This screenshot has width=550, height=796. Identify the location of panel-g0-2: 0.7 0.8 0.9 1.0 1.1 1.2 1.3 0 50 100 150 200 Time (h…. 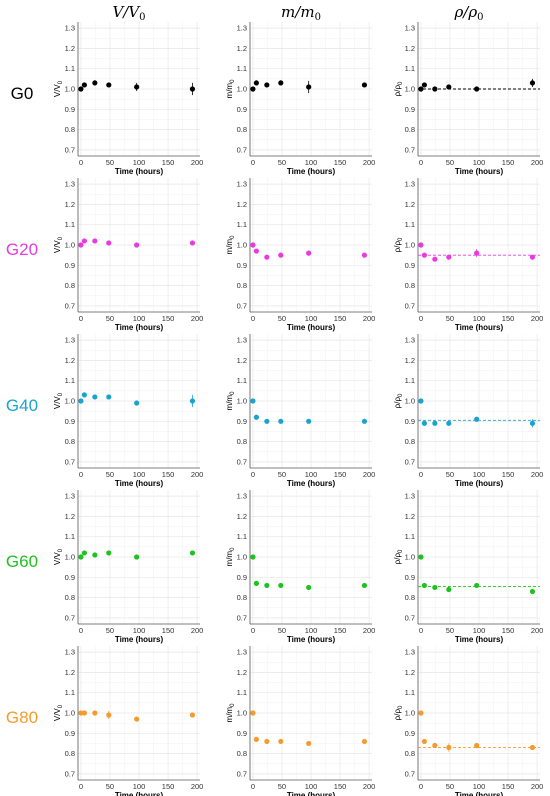
(468, 99).